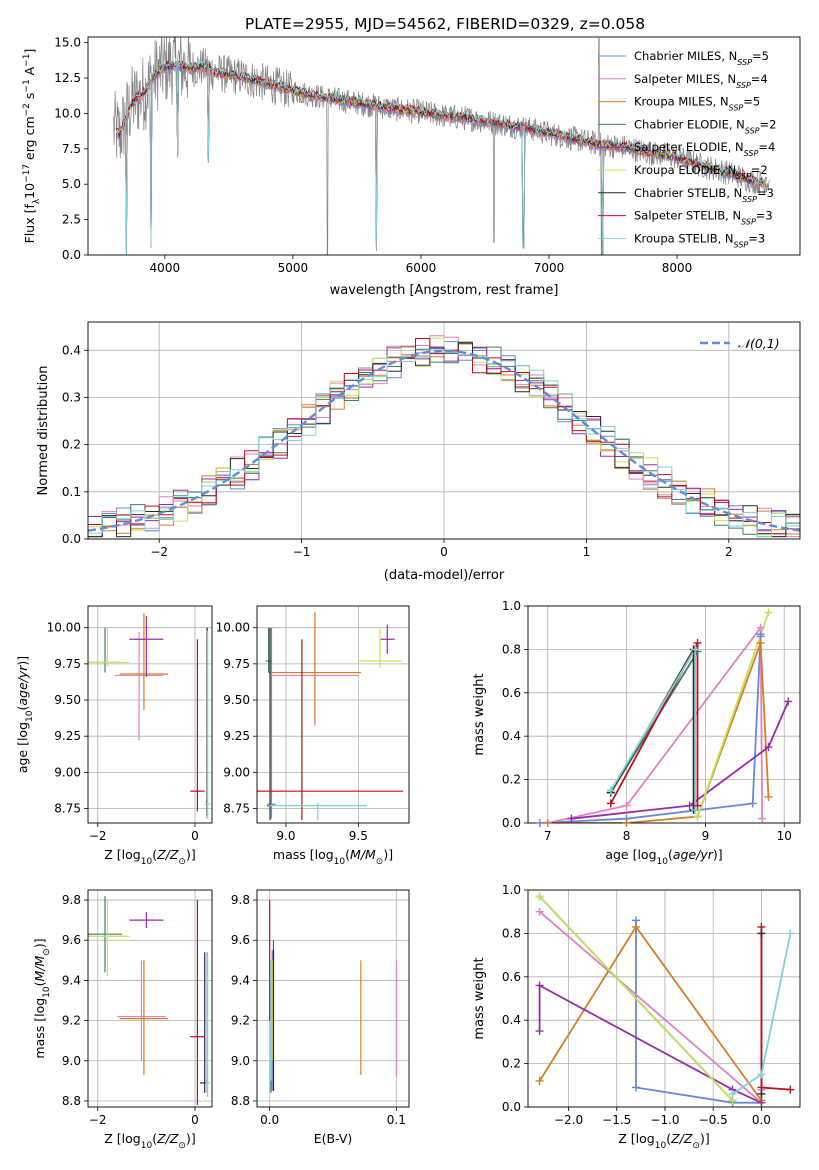 Image resolution: width=819 pixels, height=1170 pixels. I want to click on y-tick-label: 2.5, so click(71, 220).